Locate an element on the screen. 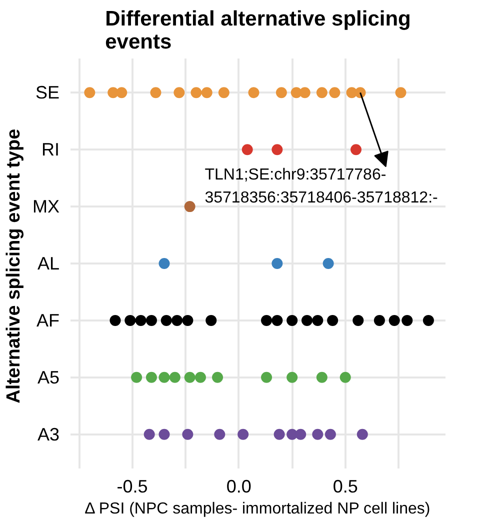 This screenshot has width=504, height=525. chart-title: Differential alternative splicing events is located at coordinates (258, 31).